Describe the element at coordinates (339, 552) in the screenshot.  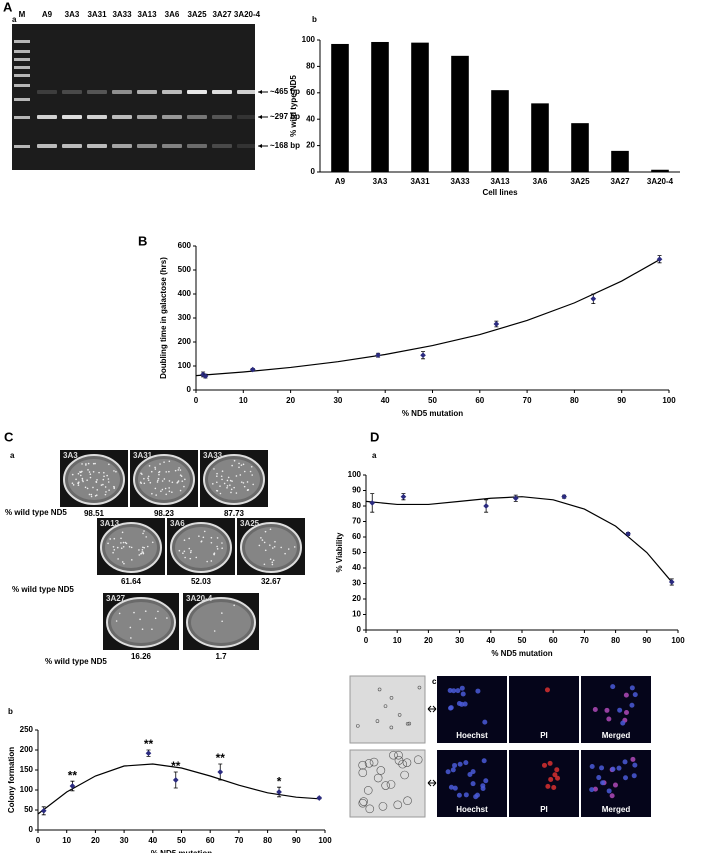
I see `y-axis-label: % Viability` at that location.